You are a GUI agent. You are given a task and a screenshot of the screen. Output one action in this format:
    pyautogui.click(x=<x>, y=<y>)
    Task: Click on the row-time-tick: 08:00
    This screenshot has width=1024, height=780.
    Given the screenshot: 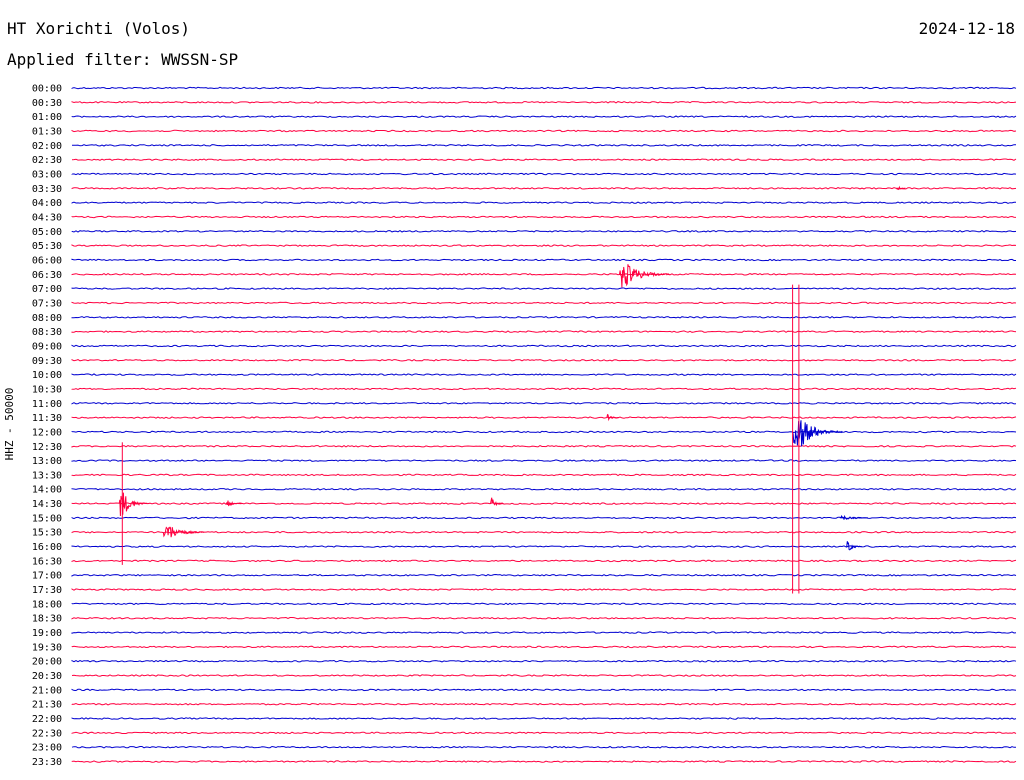 What is the action you would take?
    pyautogui.click(x=47, y=318)
    